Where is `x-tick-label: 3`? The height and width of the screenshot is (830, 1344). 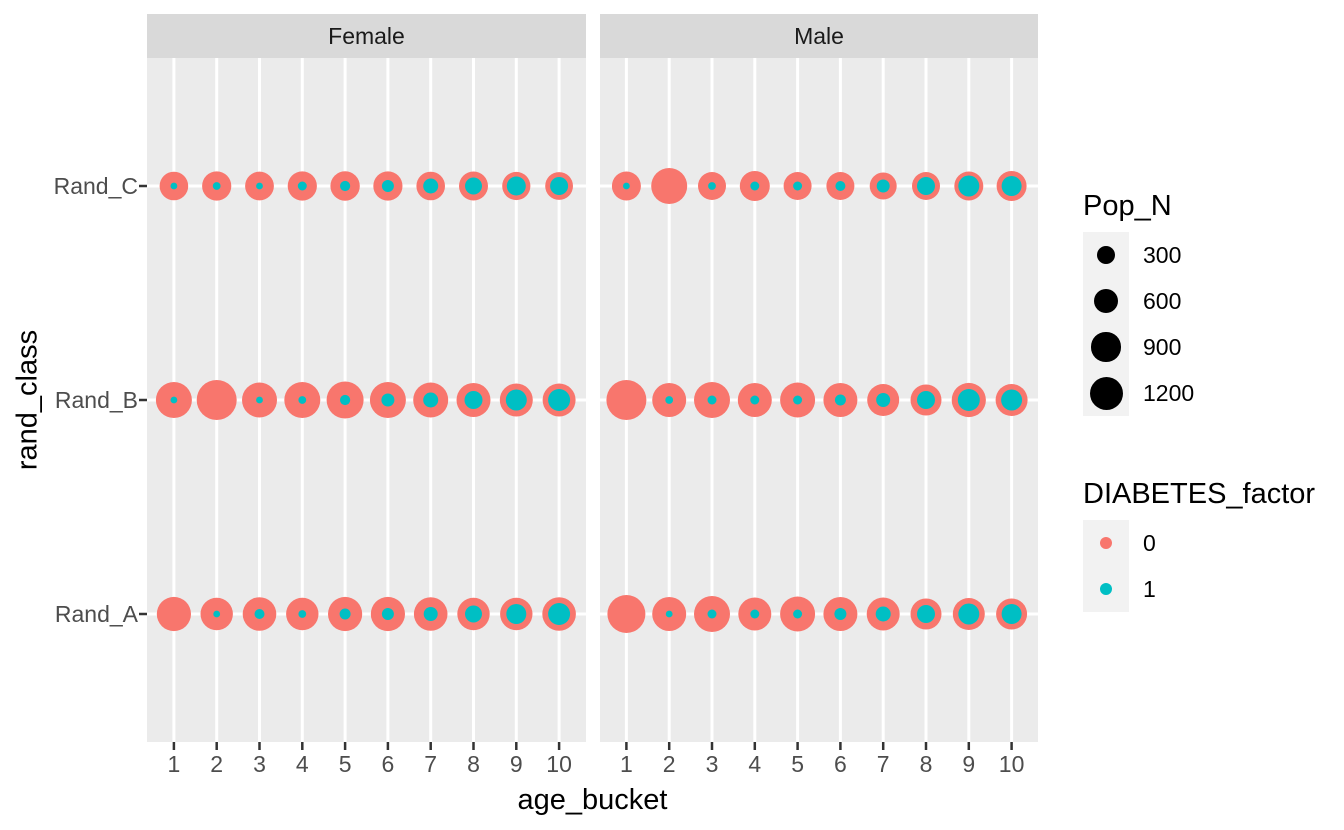
x-tick-label: 3 is located at coordinates (259, 764).